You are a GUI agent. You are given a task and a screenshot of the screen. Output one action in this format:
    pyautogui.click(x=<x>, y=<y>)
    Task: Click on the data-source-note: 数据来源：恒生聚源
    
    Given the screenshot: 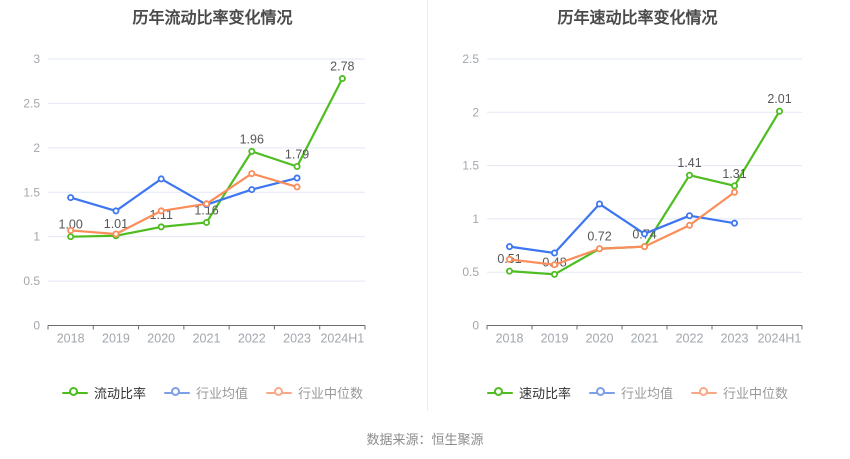 What is the action you would take?
    pyautogui.click(x=425, y=439)
    